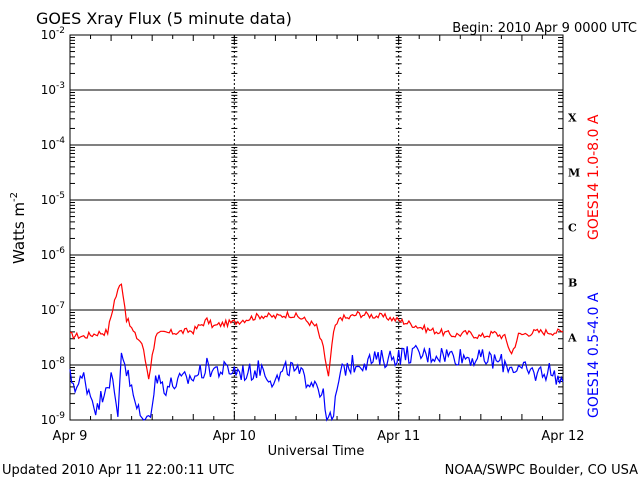 This screenshot has height=480, width=640. Describe the element at coordinates (53, 89) in the screenshot. I see `y-tick-label: 10⁻³` at that location.